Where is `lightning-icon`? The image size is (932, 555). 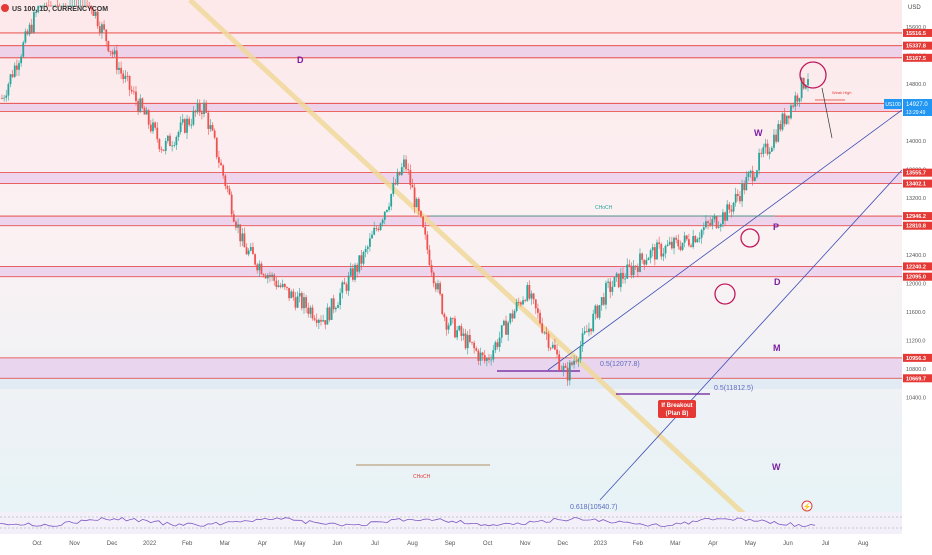
lightning-icon is located at coordinates (807, 506).